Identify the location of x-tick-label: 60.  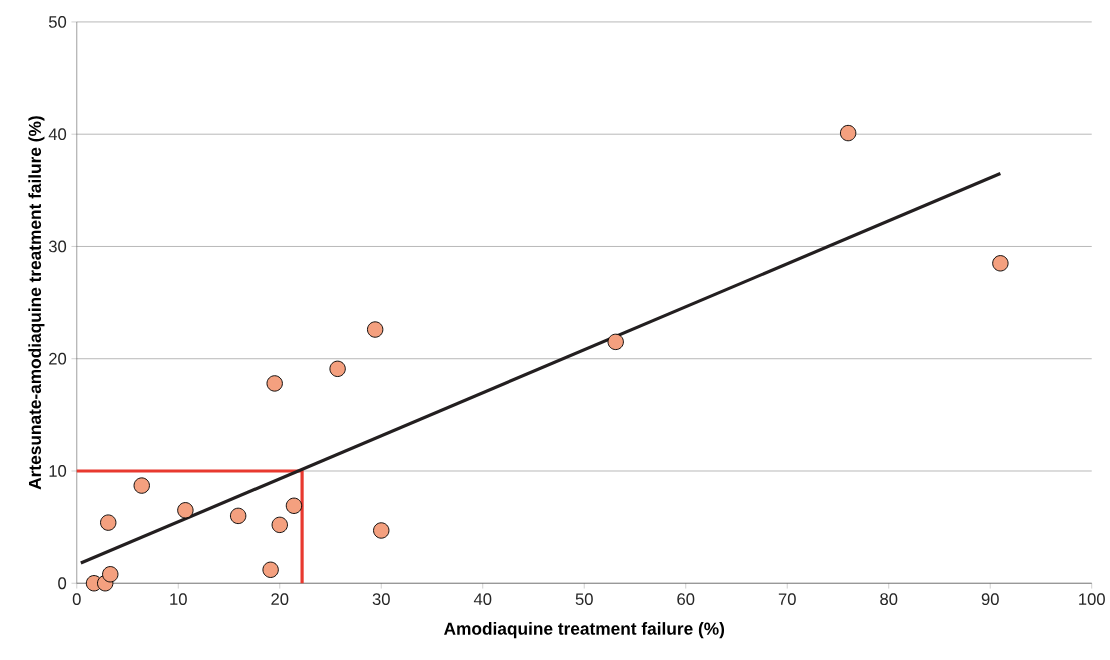
(686, 599).